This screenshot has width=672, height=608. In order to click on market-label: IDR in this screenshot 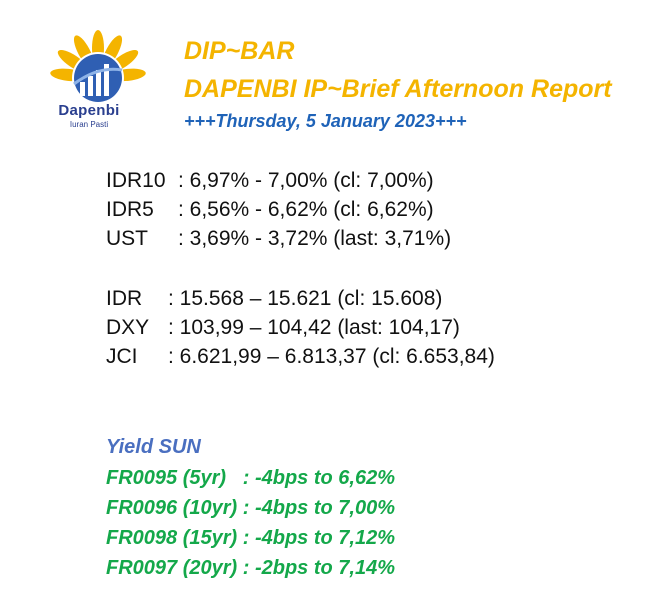, I will do `click(124, 298)`.